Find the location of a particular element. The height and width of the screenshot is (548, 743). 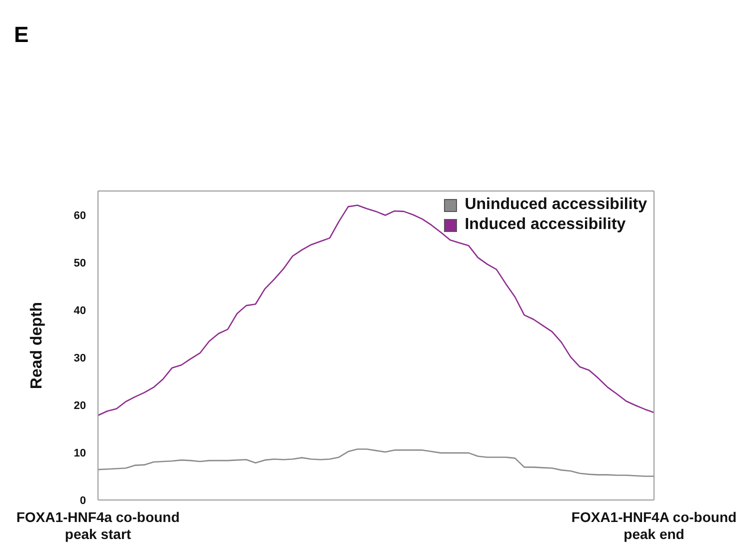

y-tick-label: 50 is located at coordinates (80, 263).